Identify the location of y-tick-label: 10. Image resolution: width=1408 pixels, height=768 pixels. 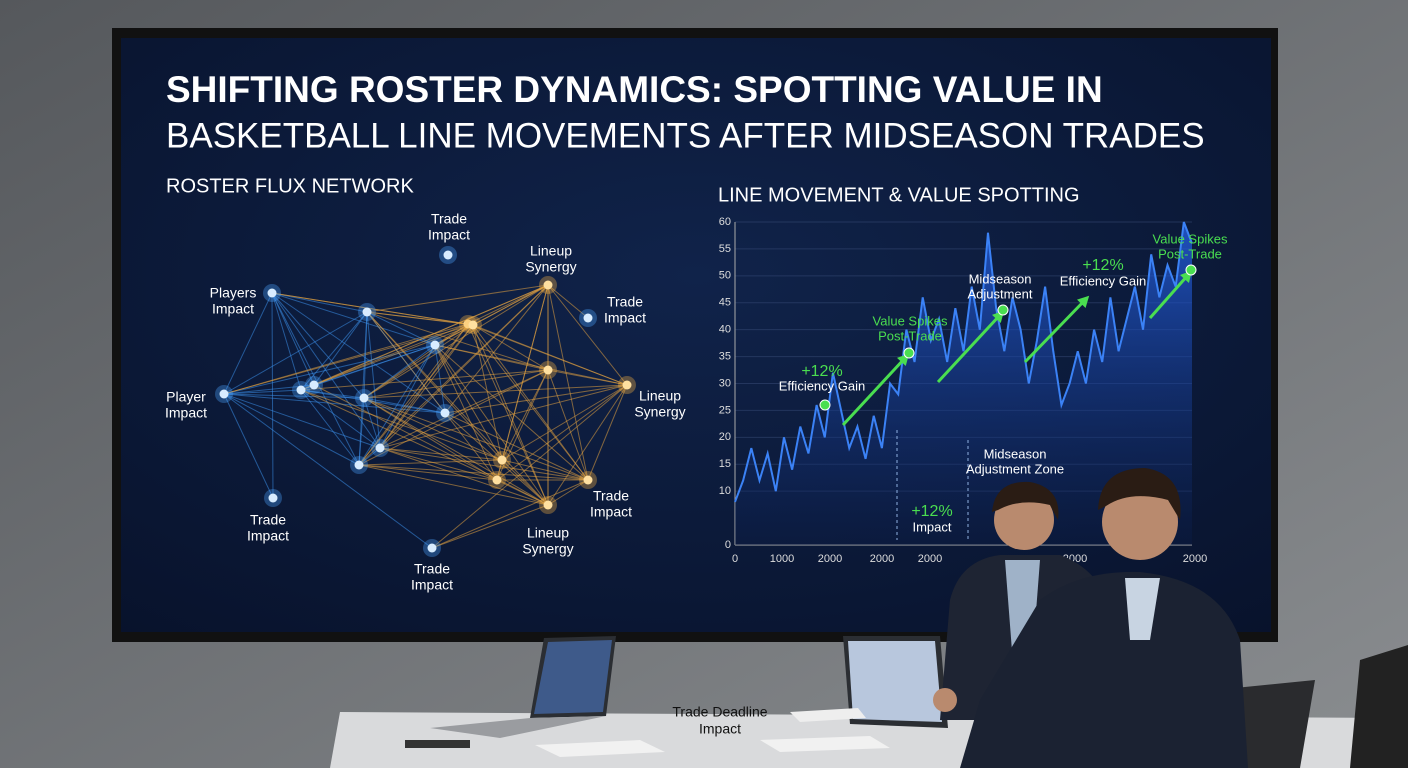
(725, 491).